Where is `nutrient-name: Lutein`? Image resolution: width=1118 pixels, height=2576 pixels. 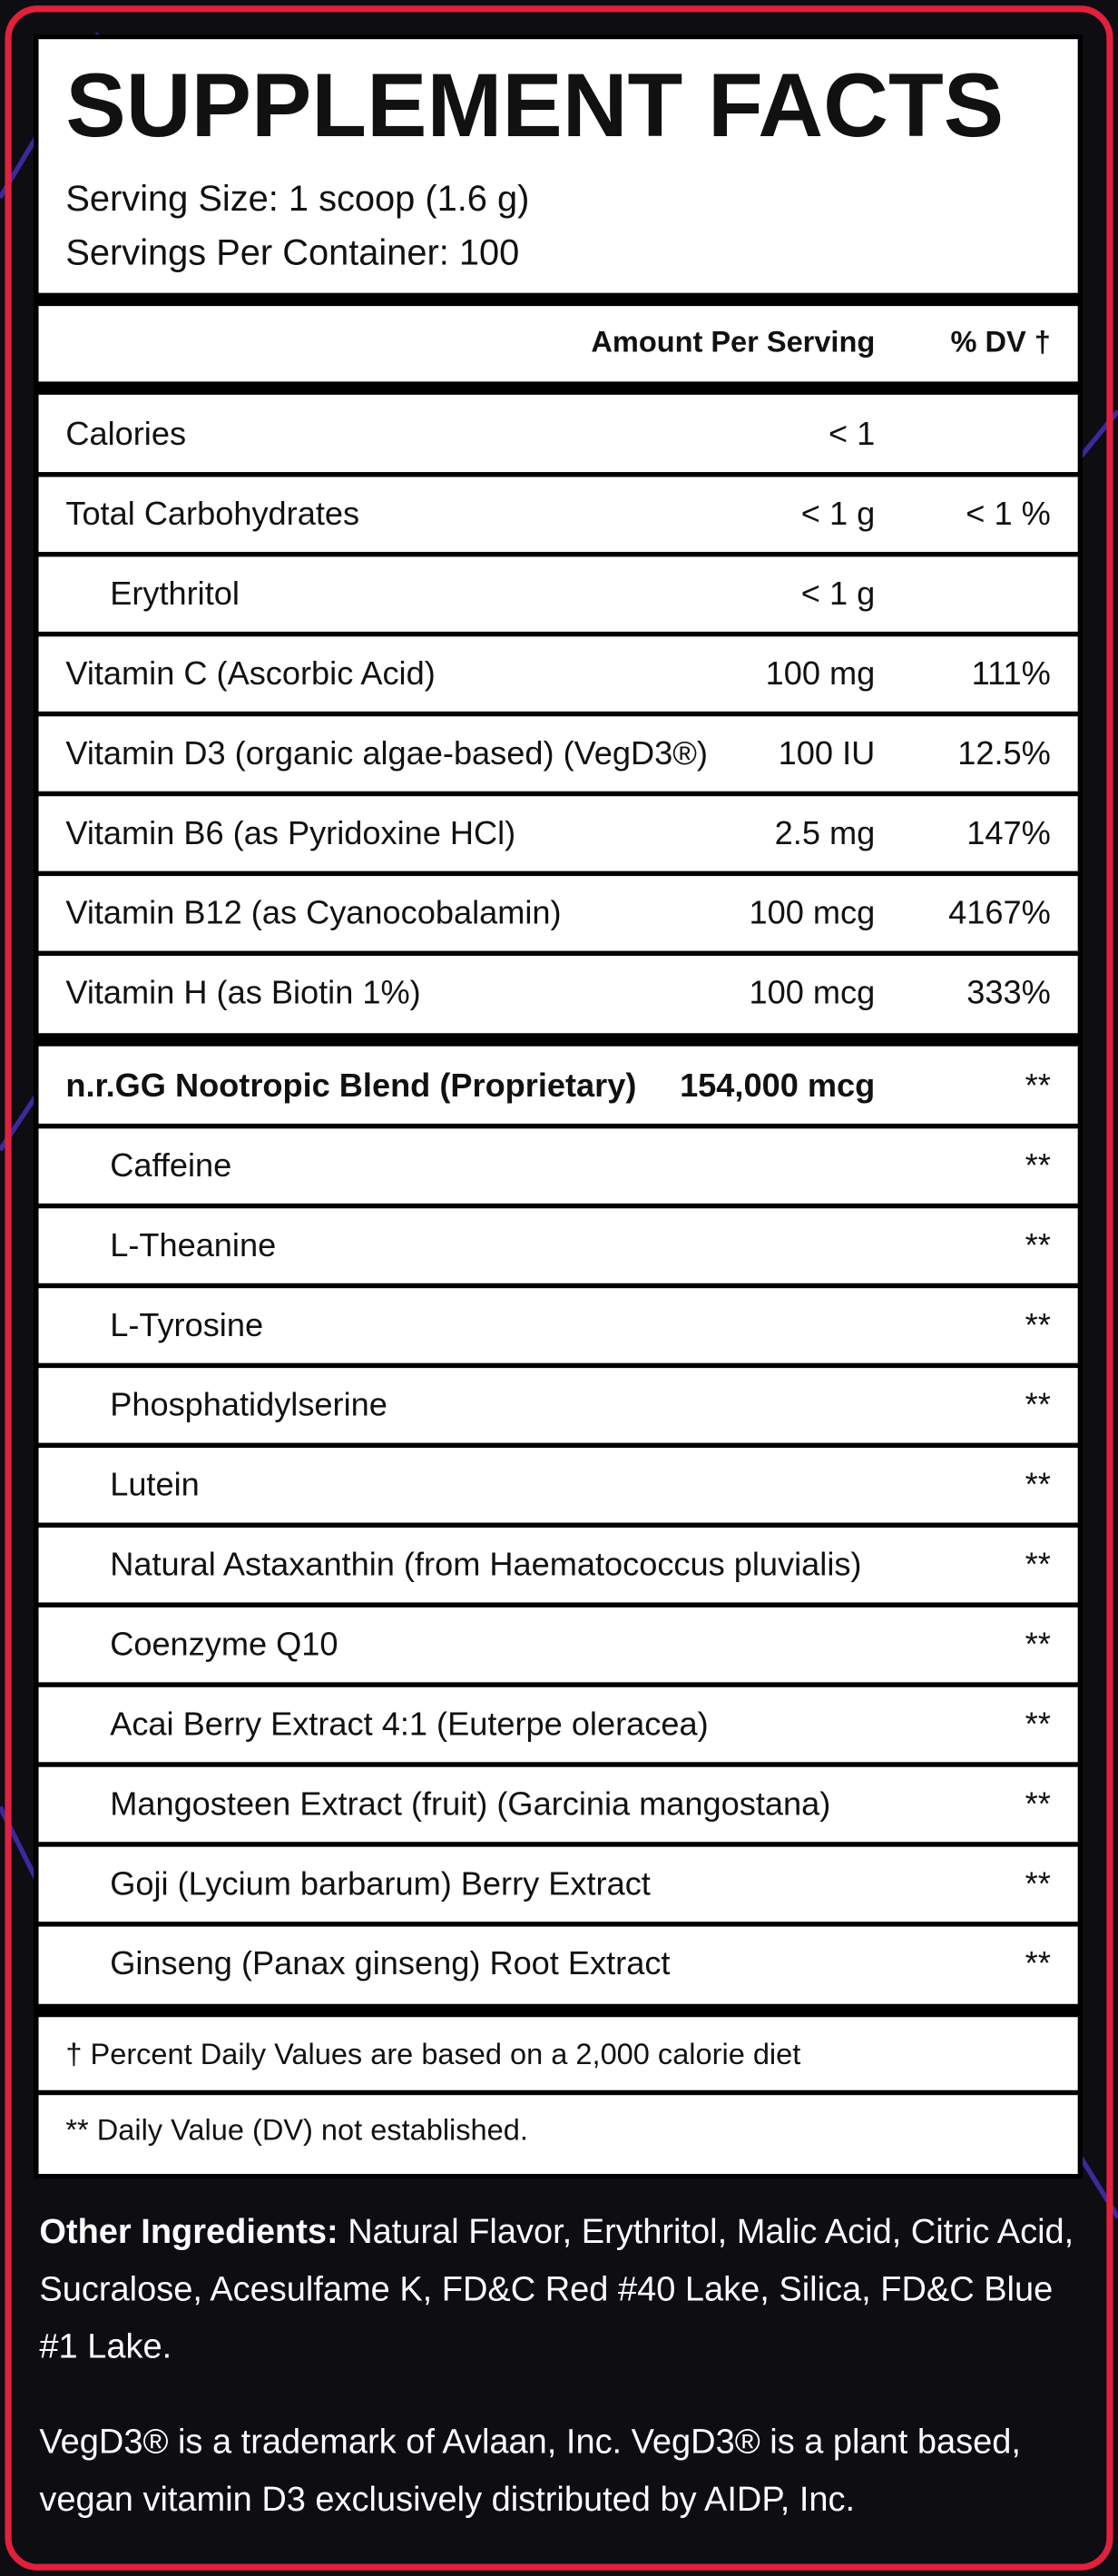
nutrient-name: Lutein is located at coordinates (155, 1484).